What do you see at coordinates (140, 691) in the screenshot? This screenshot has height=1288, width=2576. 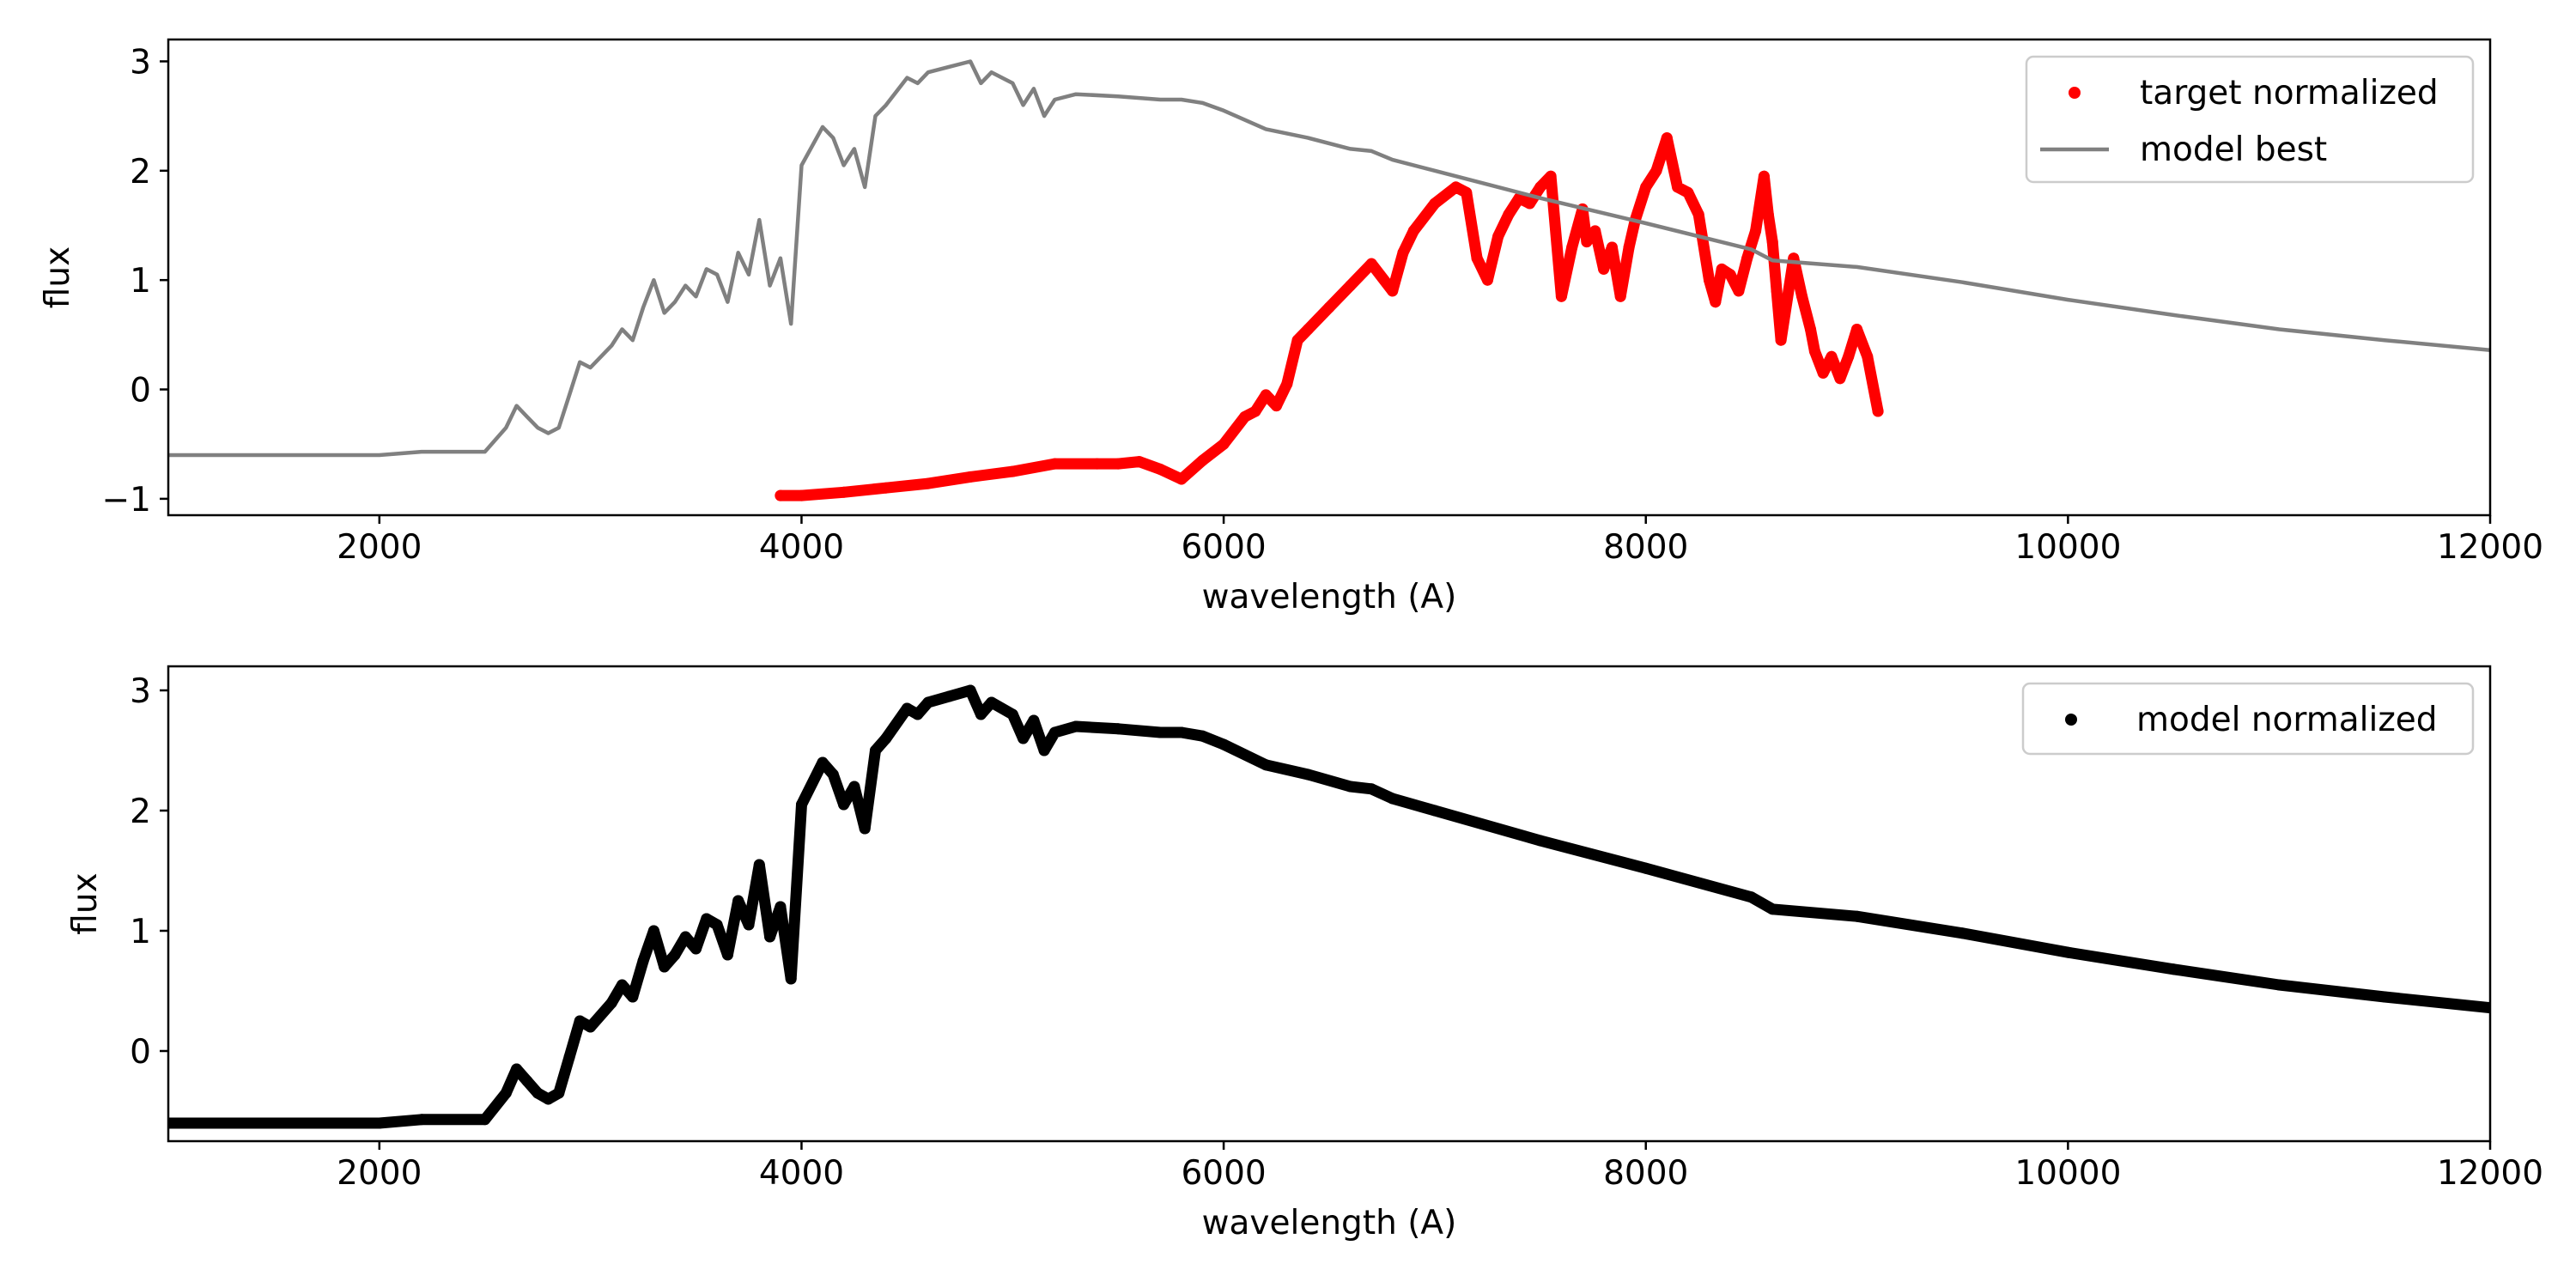 I see `subplot-2-y-tick-label: 3` at bounding box center [140, 691].